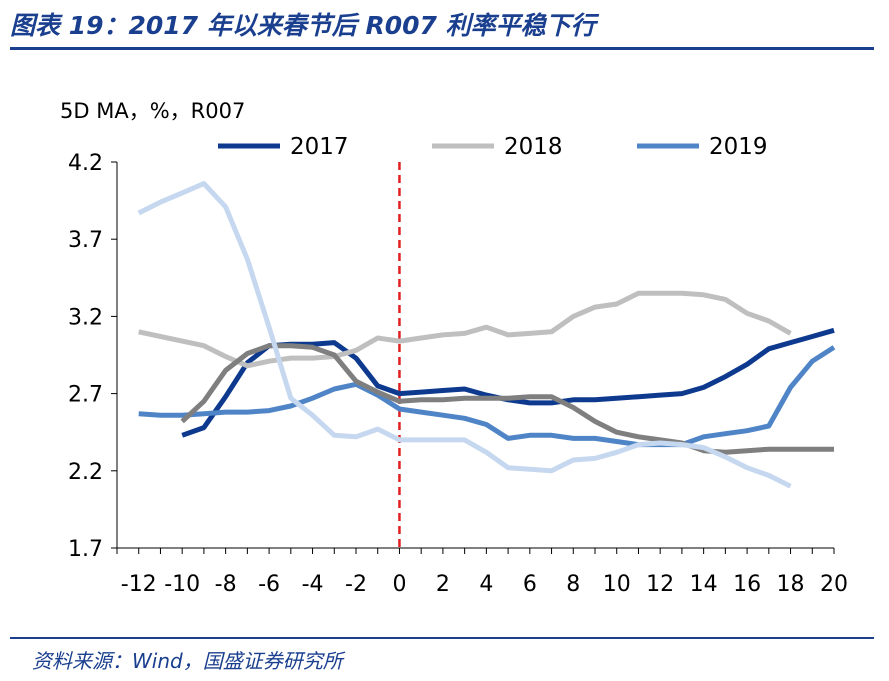 The image size is (889, 681). Describe the element at coordinates (85, 240) in the screenshot. I see `y-tick-label: 3.7` at that location.